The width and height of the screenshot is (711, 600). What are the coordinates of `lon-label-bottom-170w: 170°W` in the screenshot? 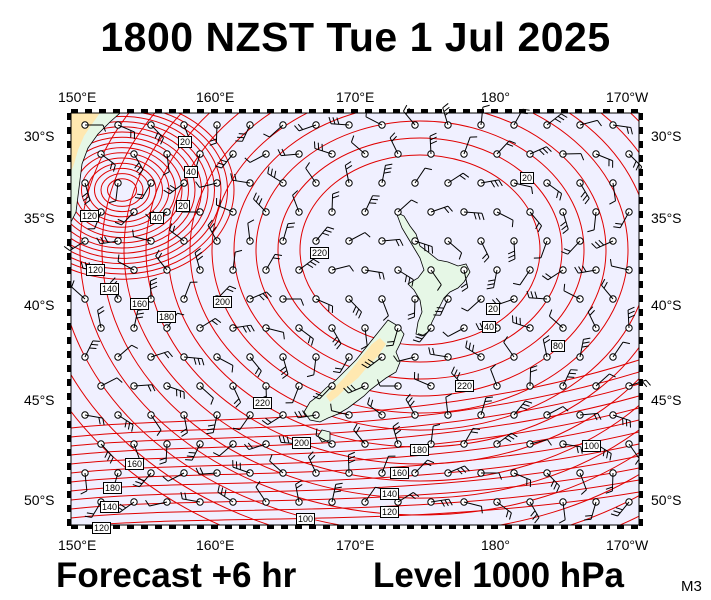 It's located at (627, 545).